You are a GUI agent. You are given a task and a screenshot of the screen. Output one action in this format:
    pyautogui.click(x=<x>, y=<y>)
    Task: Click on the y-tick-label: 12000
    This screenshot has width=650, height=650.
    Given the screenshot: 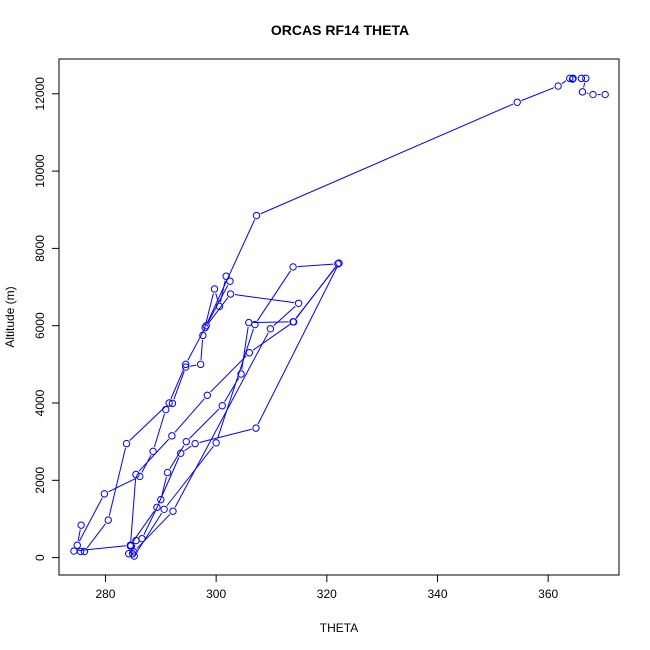 What is the action you would take?
    pyautogui.click(x=40, y=94)
    